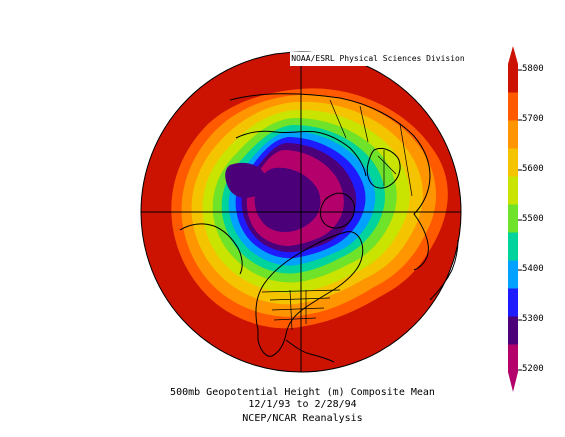  I want to click on political-borders, so click(337, 215).